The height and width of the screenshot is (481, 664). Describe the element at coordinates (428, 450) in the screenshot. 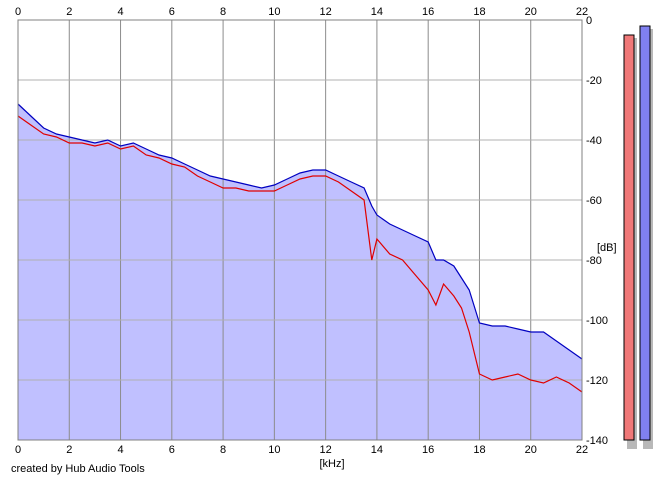

I see `x-tick-label-bottom: 16` at that location.